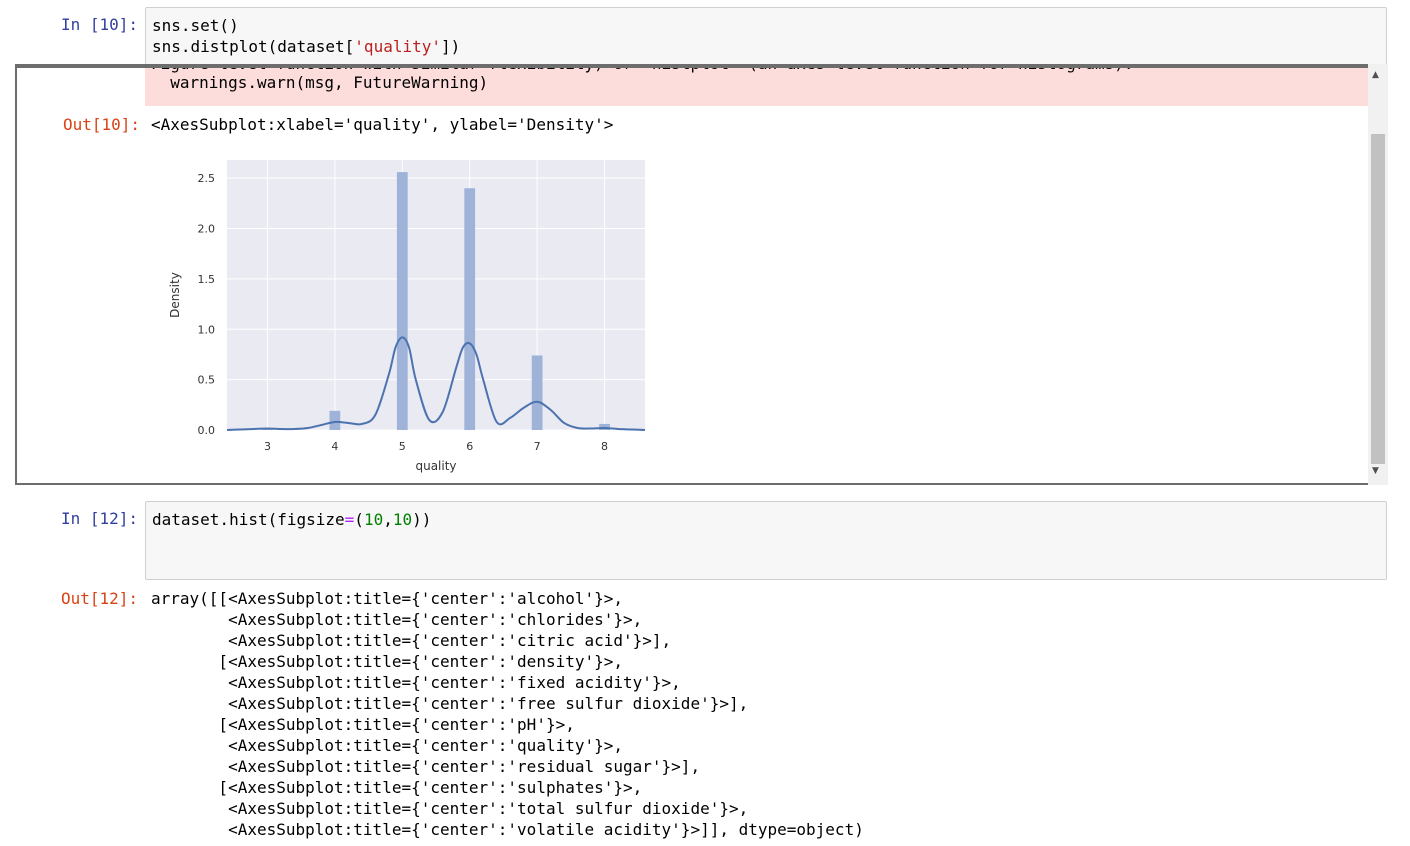 This screenshot has width=1410, height=846. I want to click on code-token: ]), so click(451, 46).